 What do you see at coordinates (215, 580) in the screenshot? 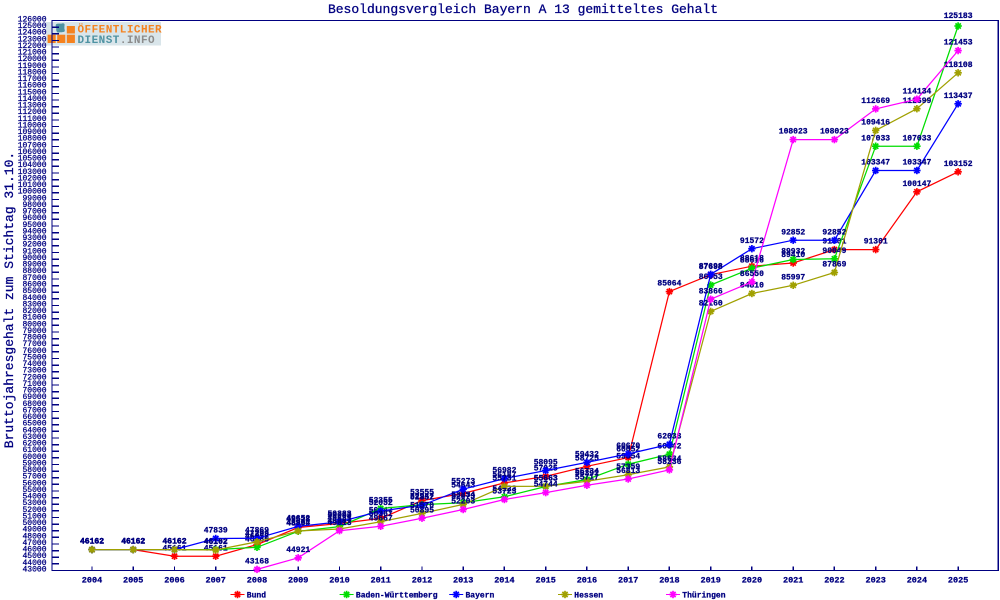
I see `svg-text: 2007` at bounding box center [215, 580].